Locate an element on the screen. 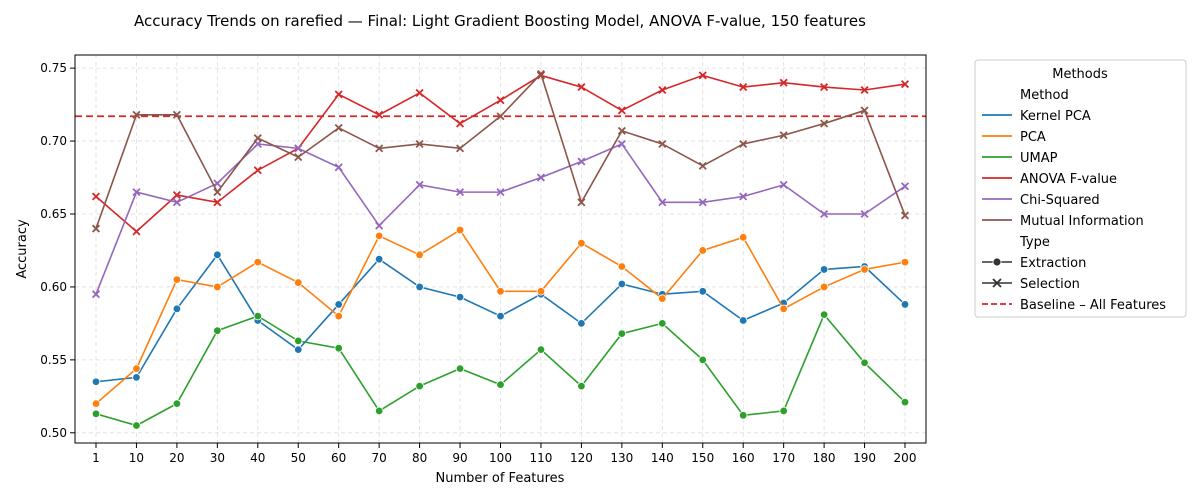 The height and width of the screenshot is (500, 1200). legend-entry-umap: UMAP is located at coordinates (1020, 158).